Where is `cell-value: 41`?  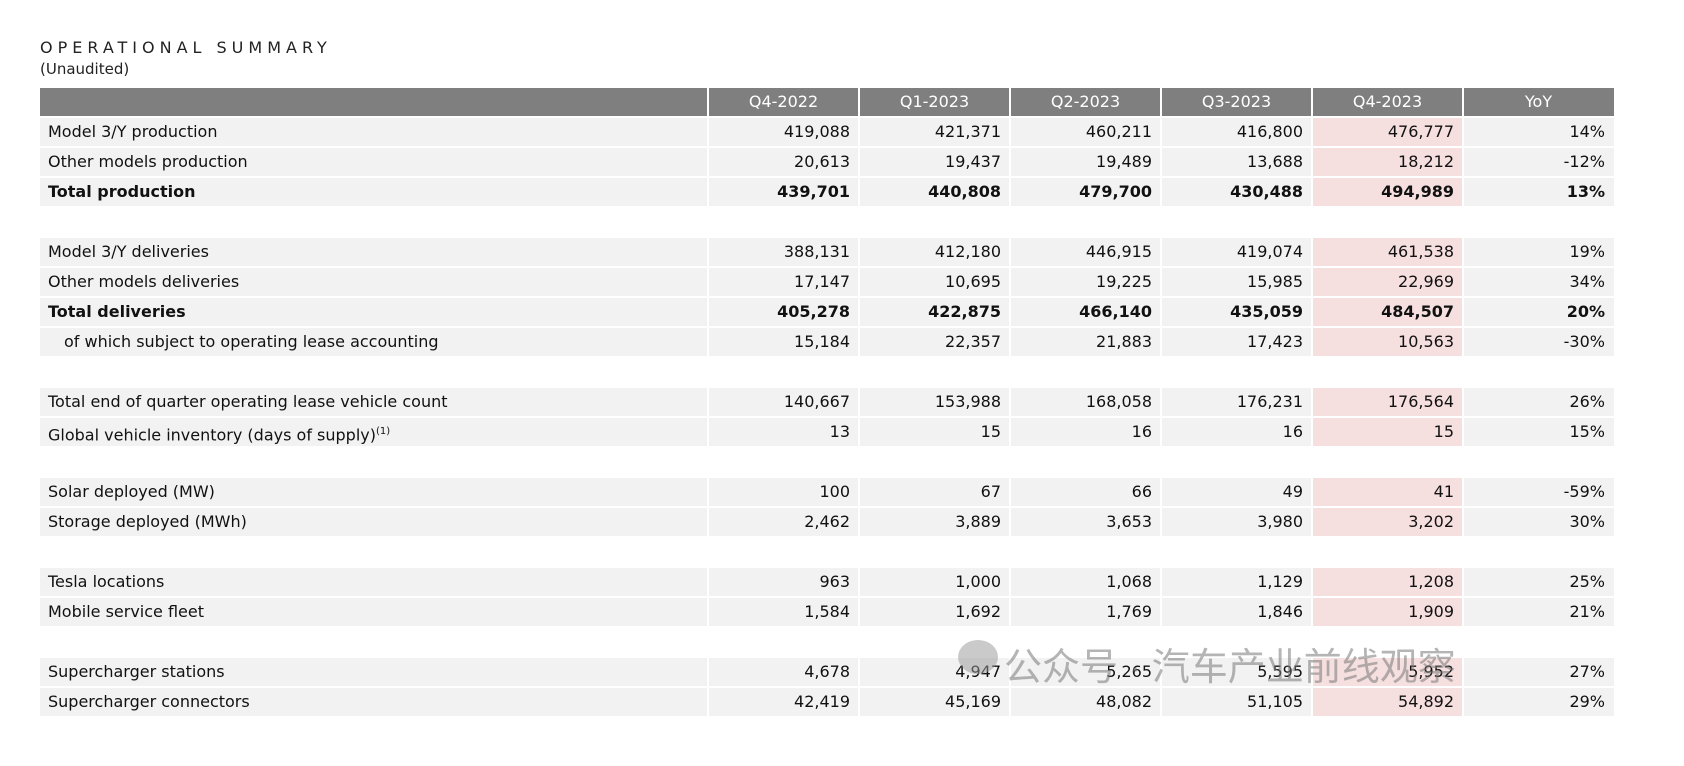 cell-value: 41 is located at coordinates (1443, 491).